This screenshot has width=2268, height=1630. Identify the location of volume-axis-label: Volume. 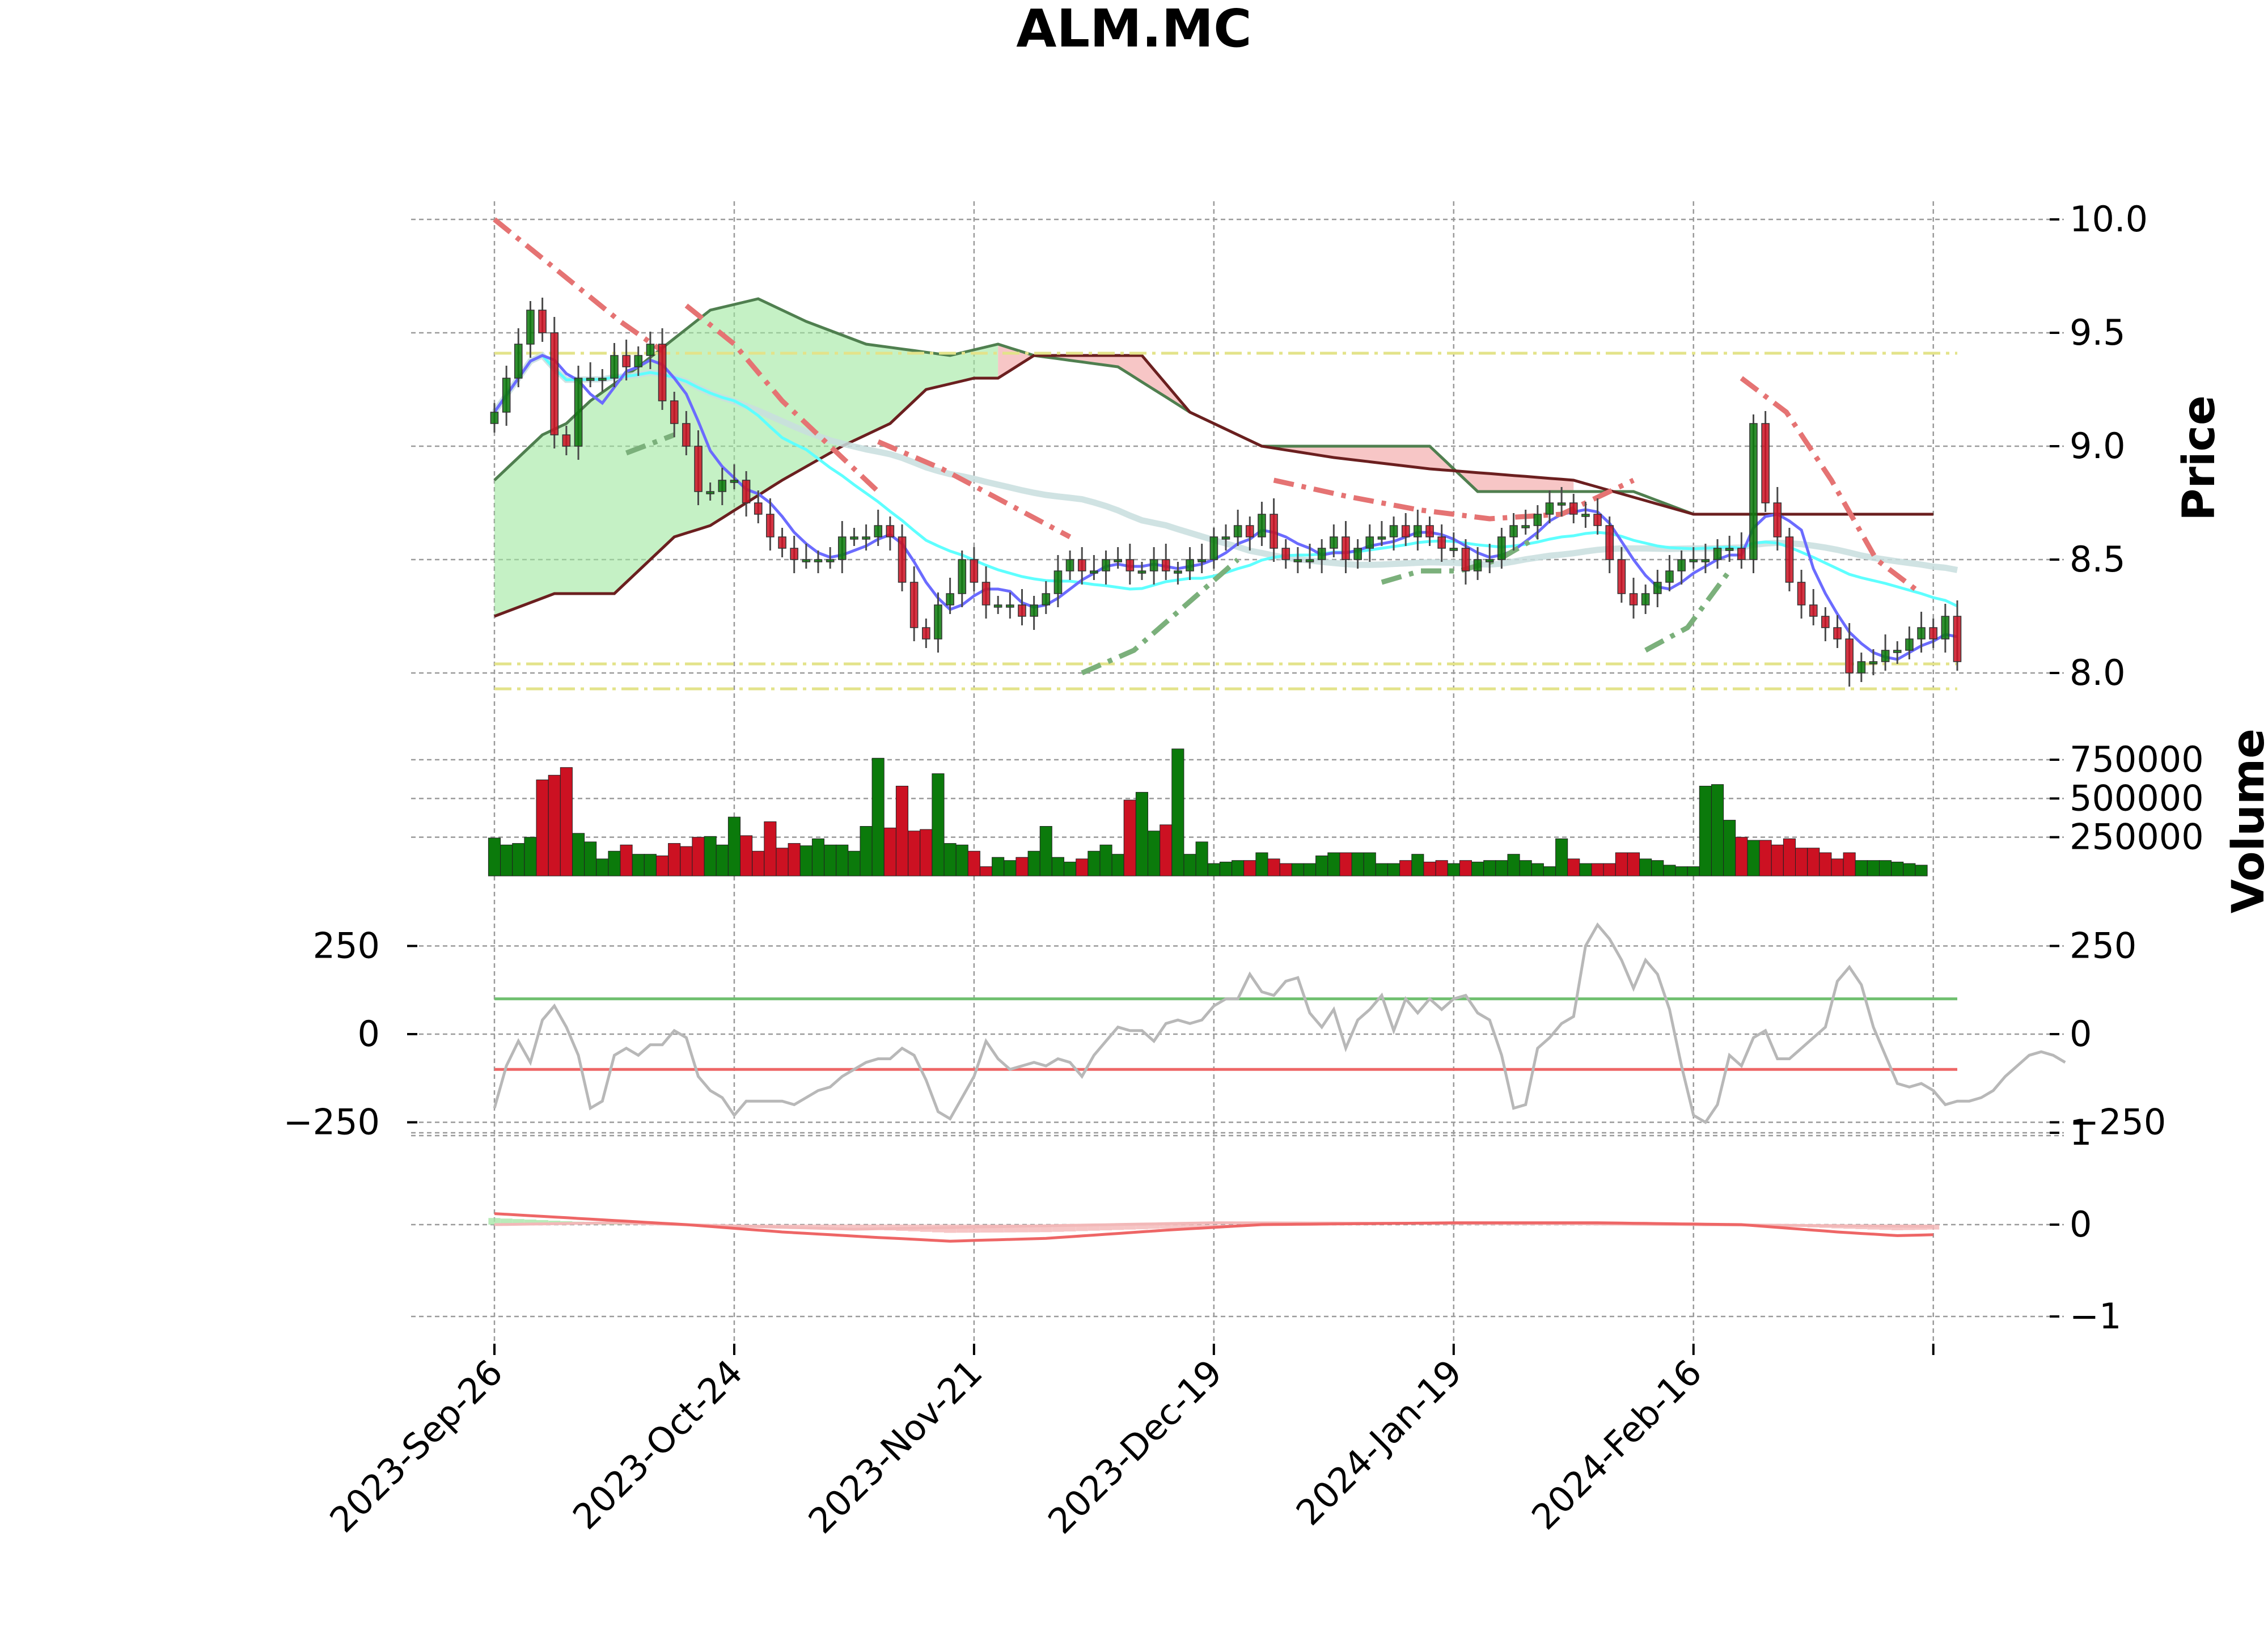
(2245, 821).